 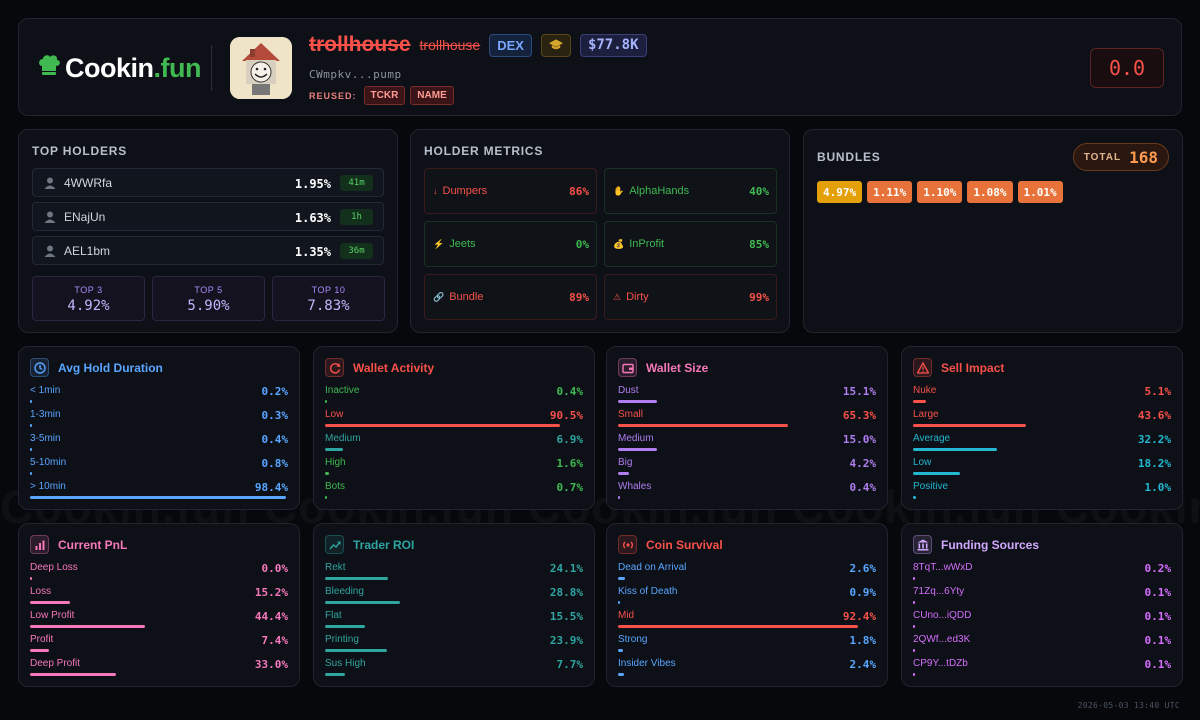 I want to click on brand-logo: Cookin.fun, so click(x=119, y=68).